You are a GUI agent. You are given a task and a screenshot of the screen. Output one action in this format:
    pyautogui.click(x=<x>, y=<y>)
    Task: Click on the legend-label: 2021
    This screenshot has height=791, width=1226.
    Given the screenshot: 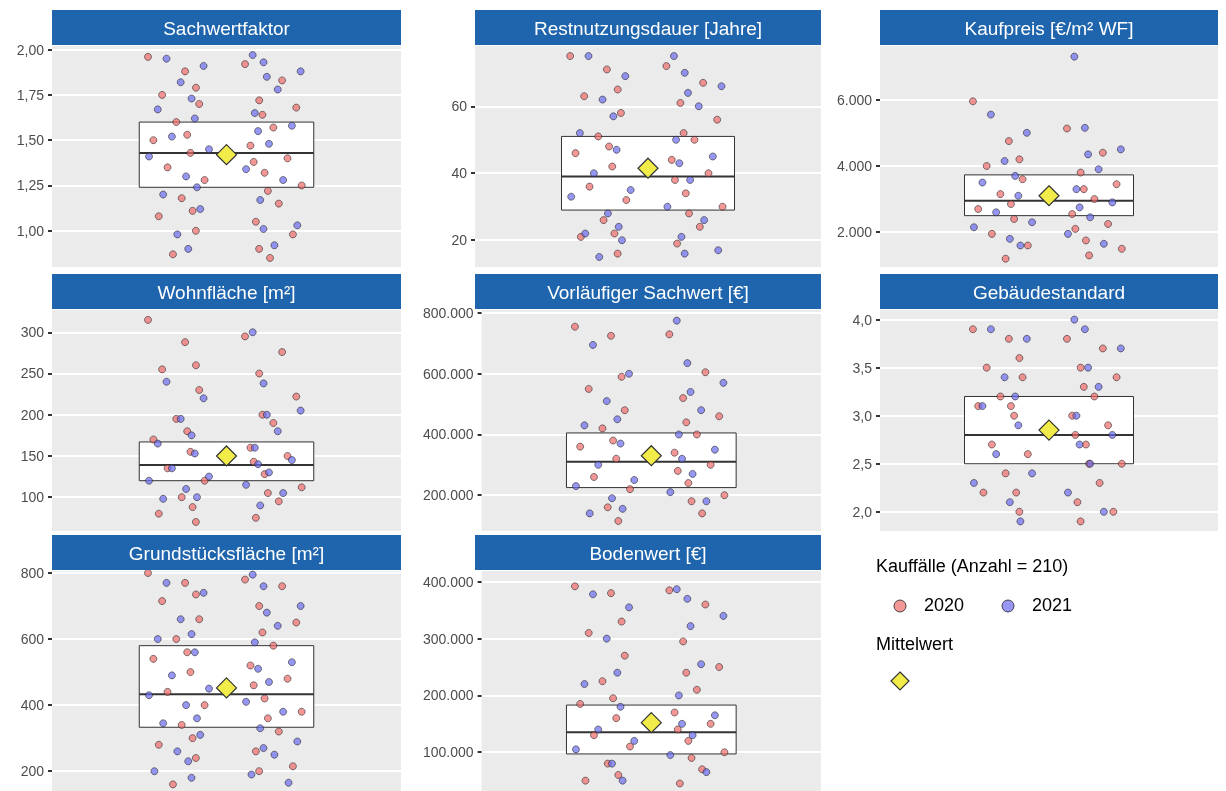 What is the action you would take?
    pyautogui.click(x=1052, y=605)
    